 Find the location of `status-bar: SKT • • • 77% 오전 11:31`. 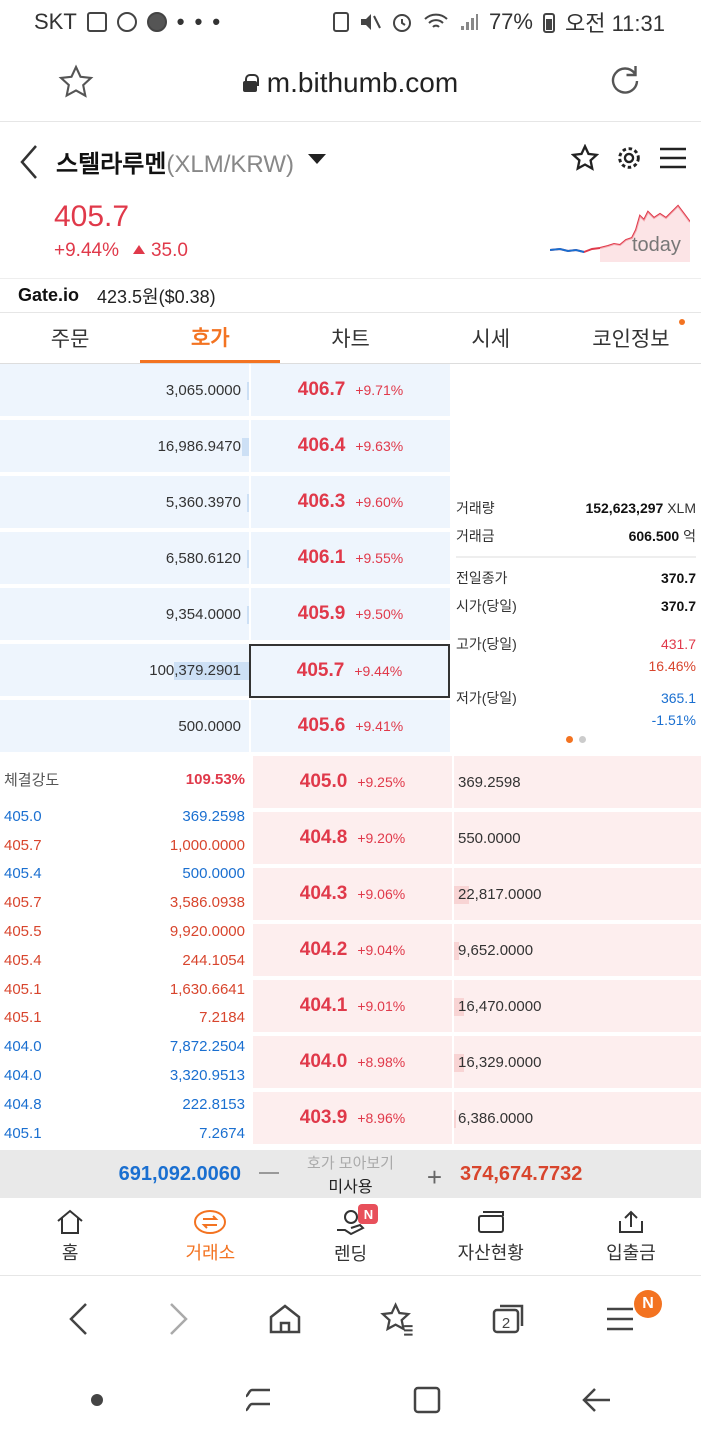

status-bar: SKT • • • 77% 오전 11:31 is located at coordinates (350, 22).